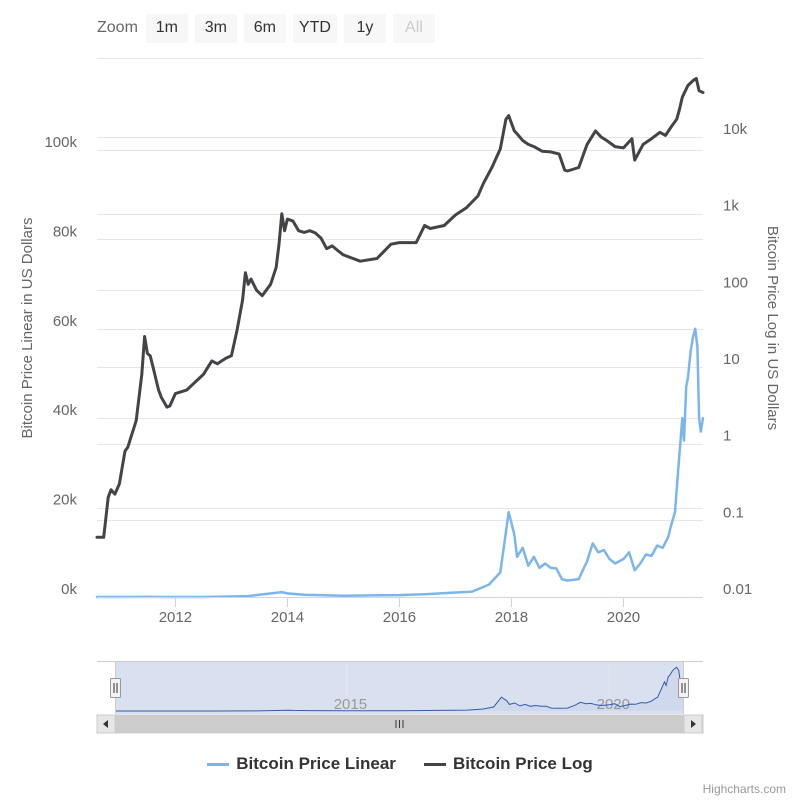 Image resolution: width=800 pixels, height=800 pixels. I want to click on left-tick-label: 80k, so click(65, 231).